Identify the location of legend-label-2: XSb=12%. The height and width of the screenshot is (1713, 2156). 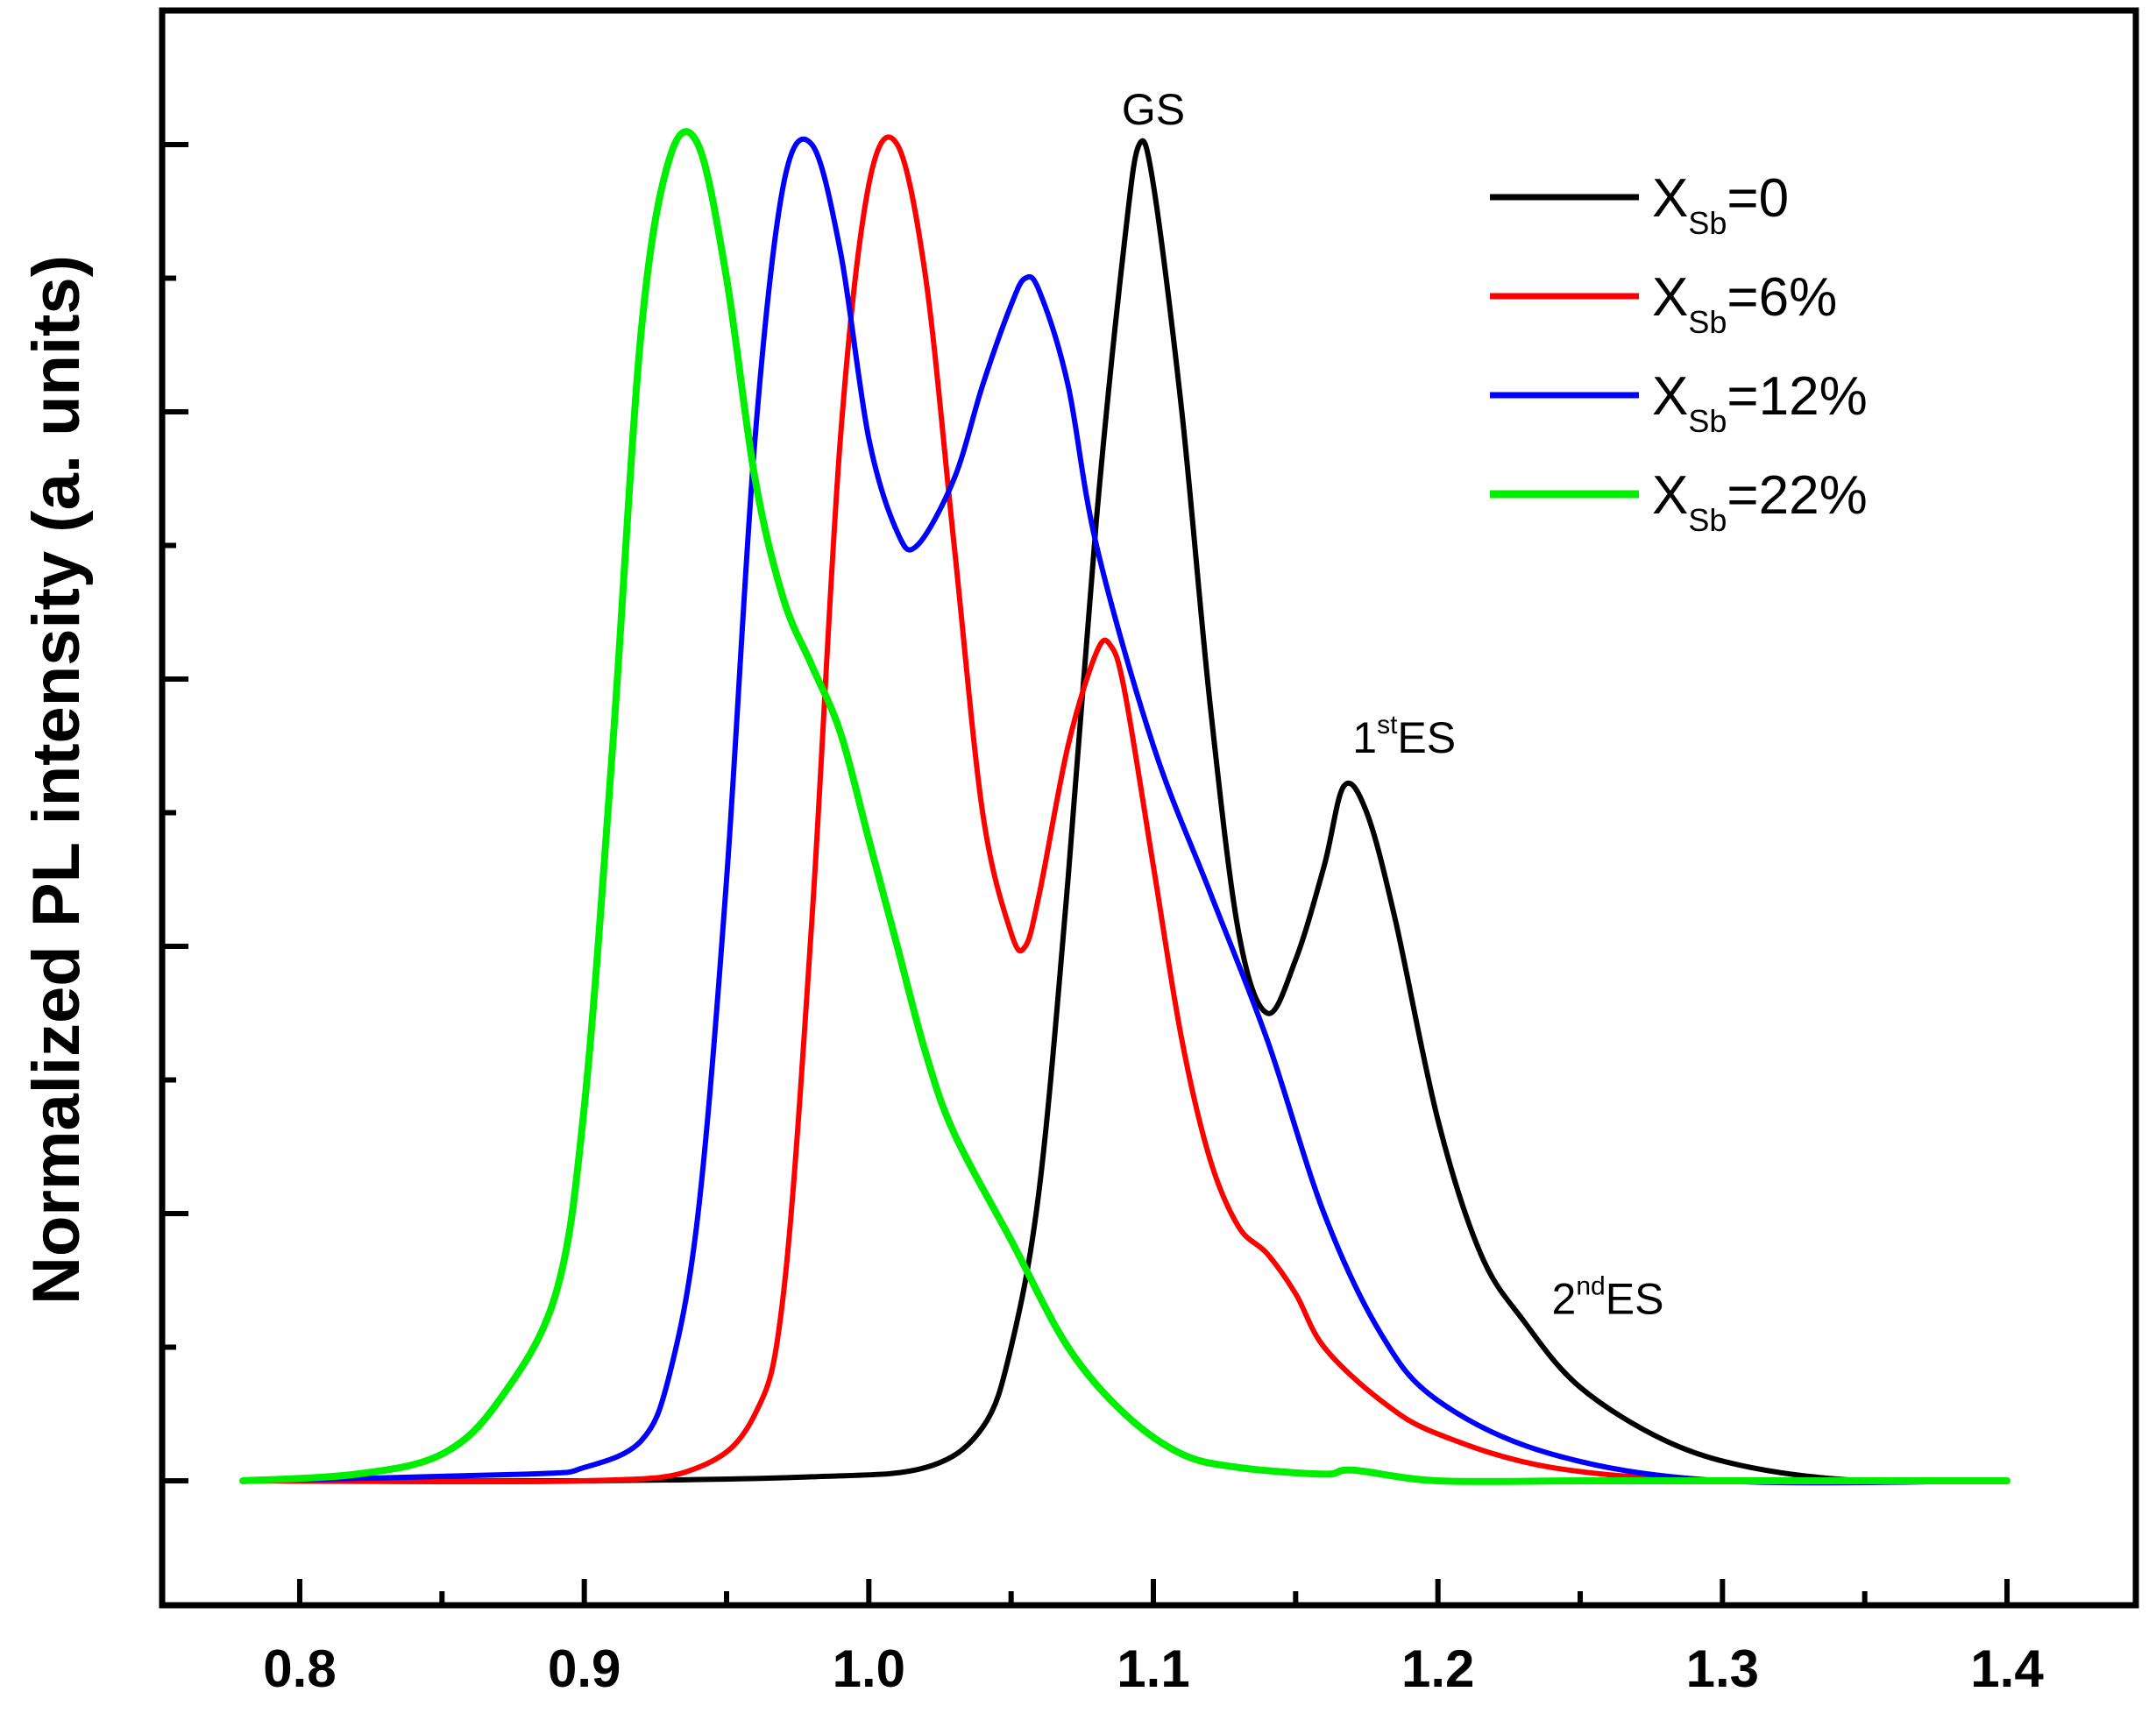
(1760, 403).